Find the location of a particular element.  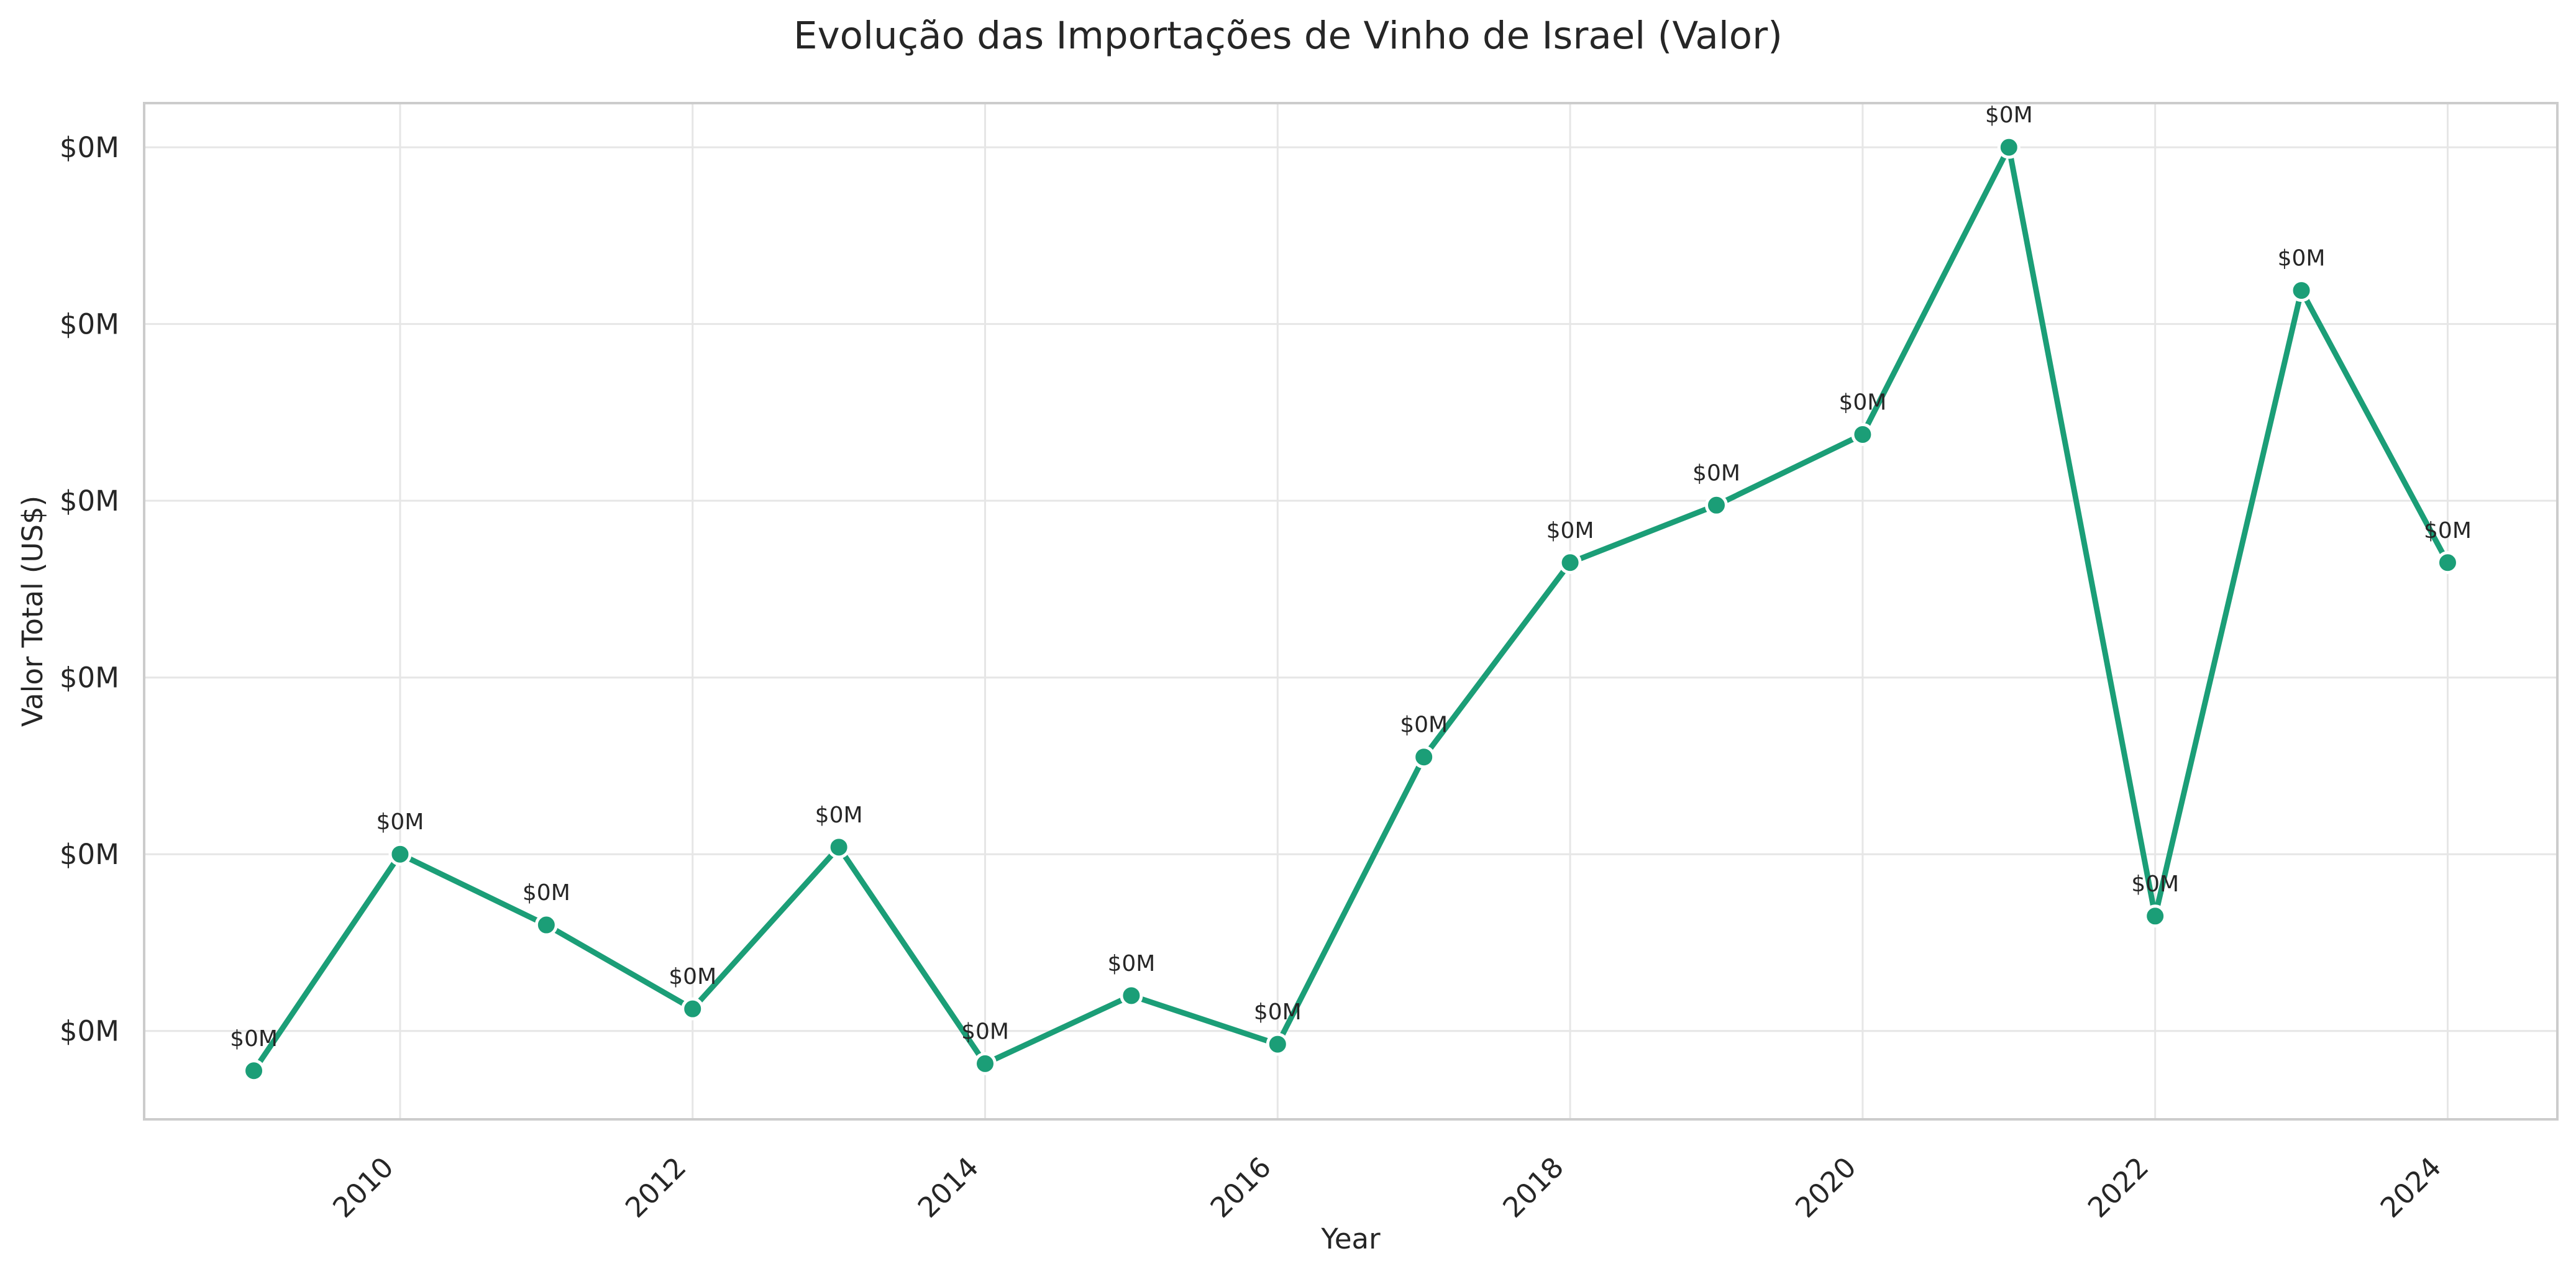

y-axis-label: Valor Total (US$) is located at coordinates (32, 612).